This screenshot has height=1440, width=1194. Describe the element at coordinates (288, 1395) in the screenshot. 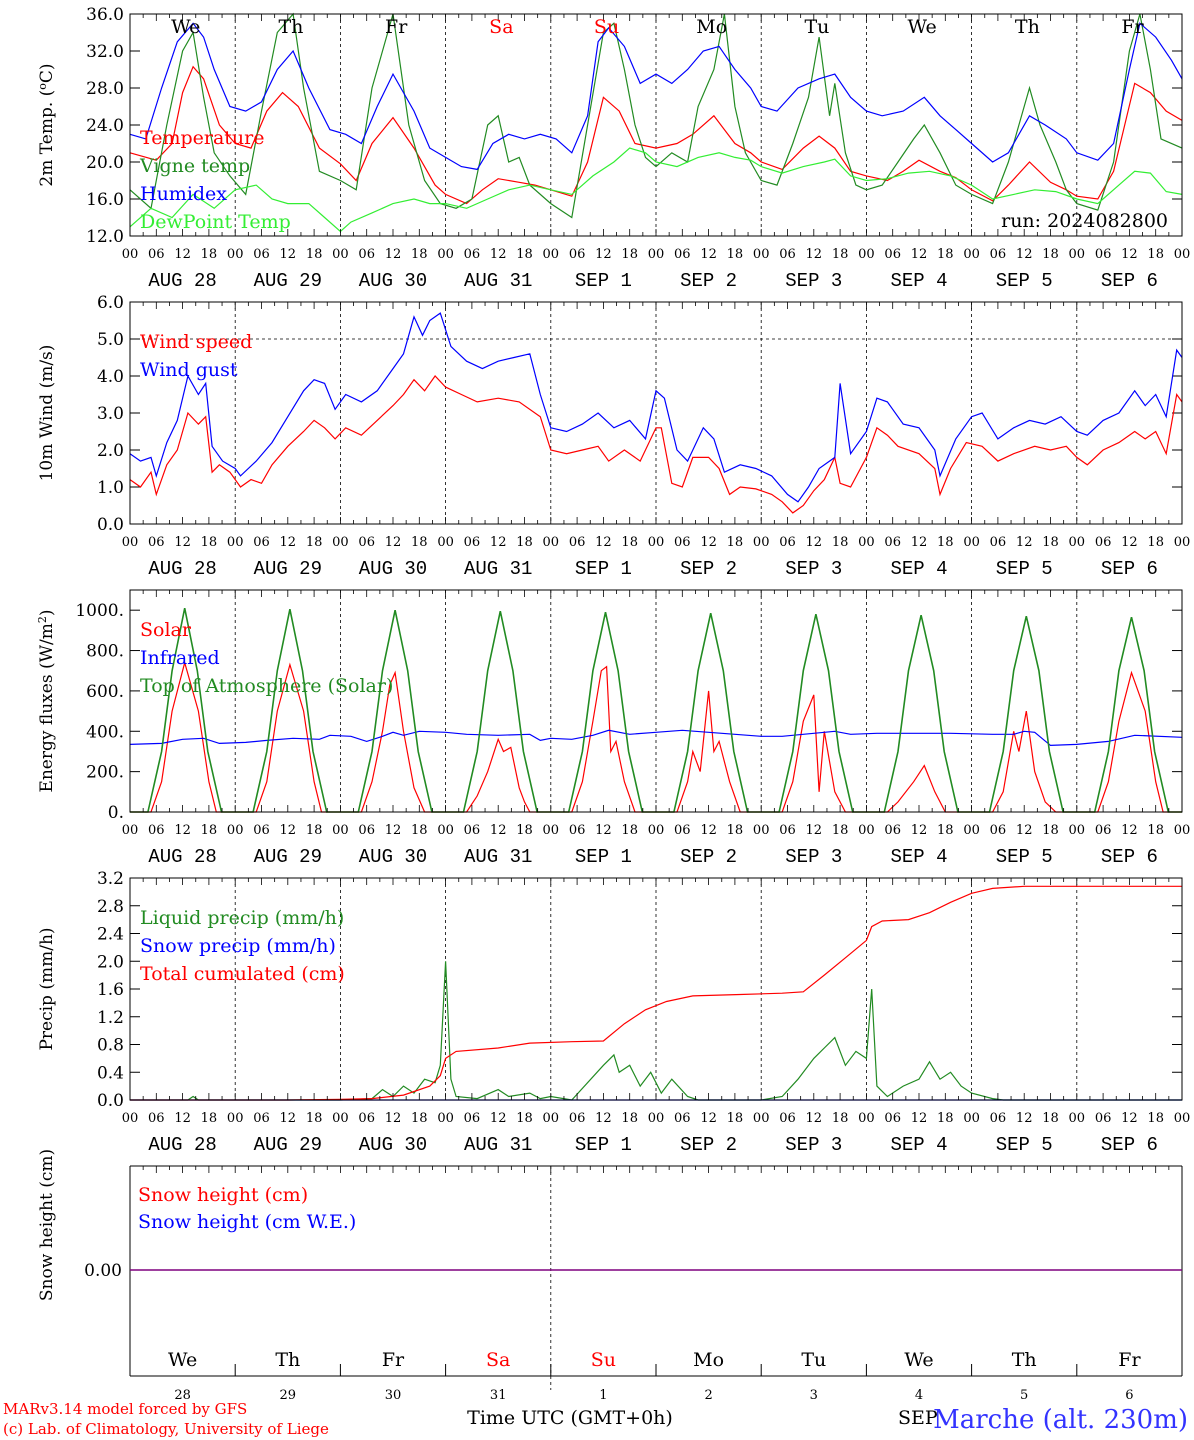

I see `day-number-label: 29` at that location.